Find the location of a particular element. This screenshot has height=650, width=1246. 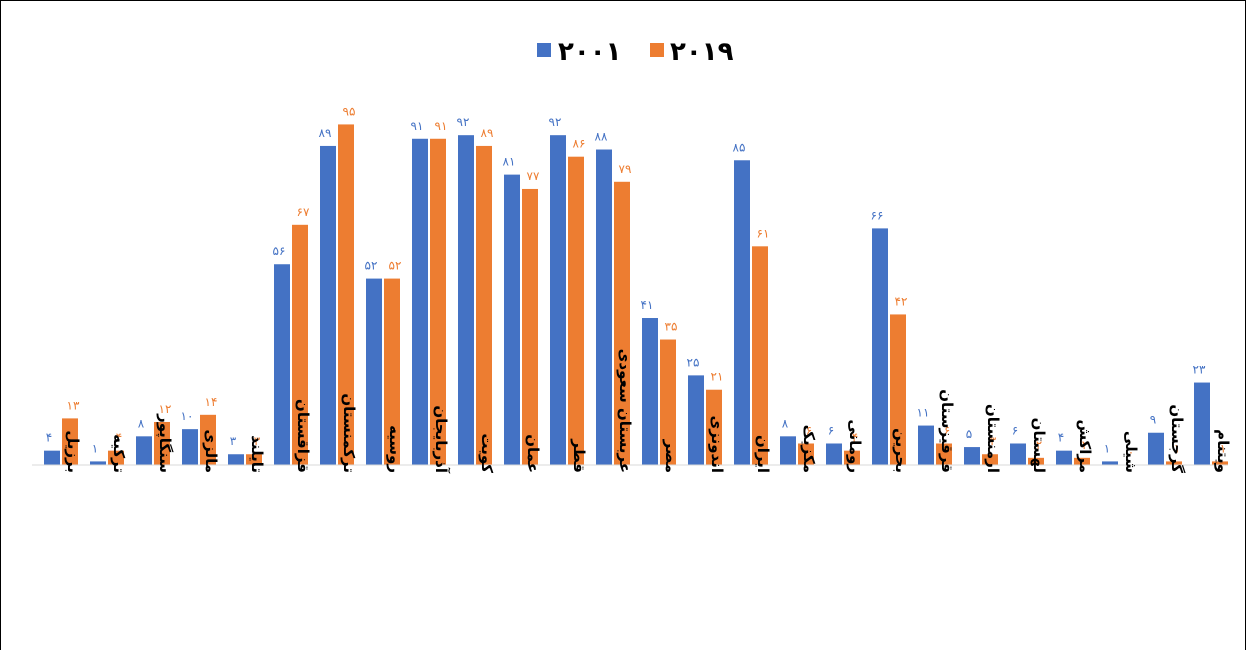

legend-swatch-2001 is located at coordinates (544, 50).